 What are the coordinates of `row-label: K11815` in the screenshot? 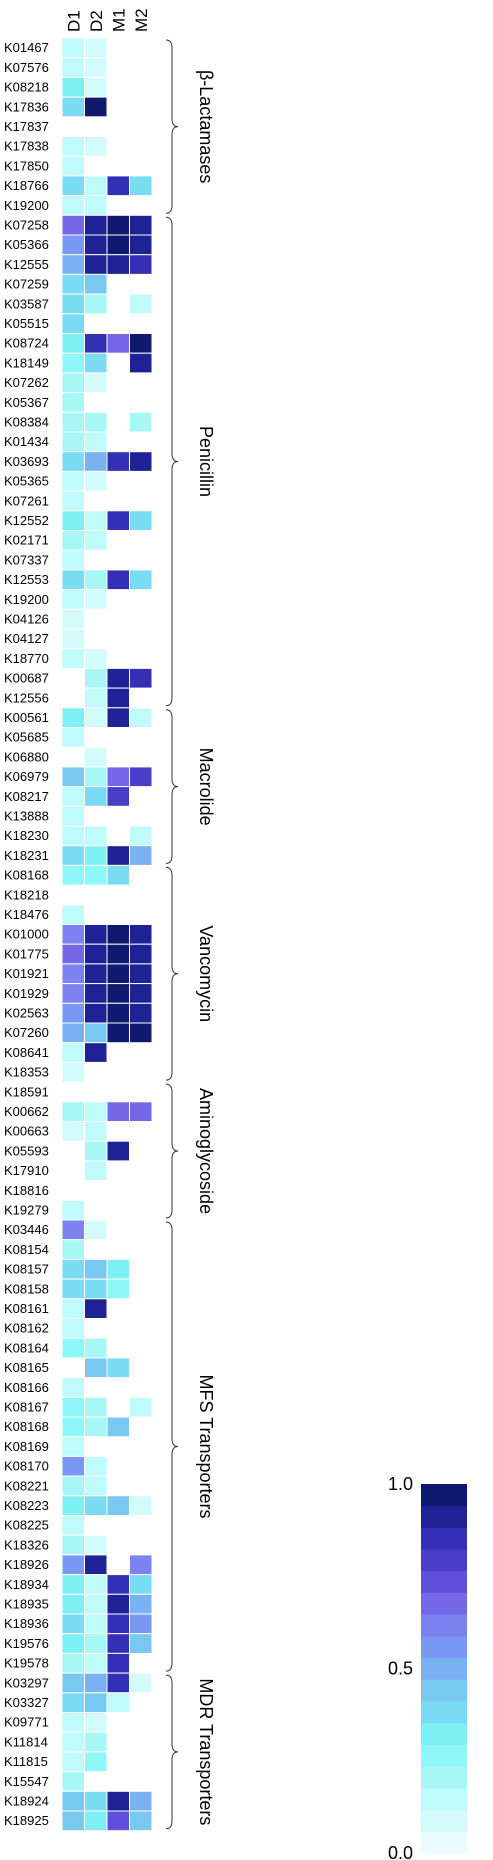 It's located at (26, 1761).